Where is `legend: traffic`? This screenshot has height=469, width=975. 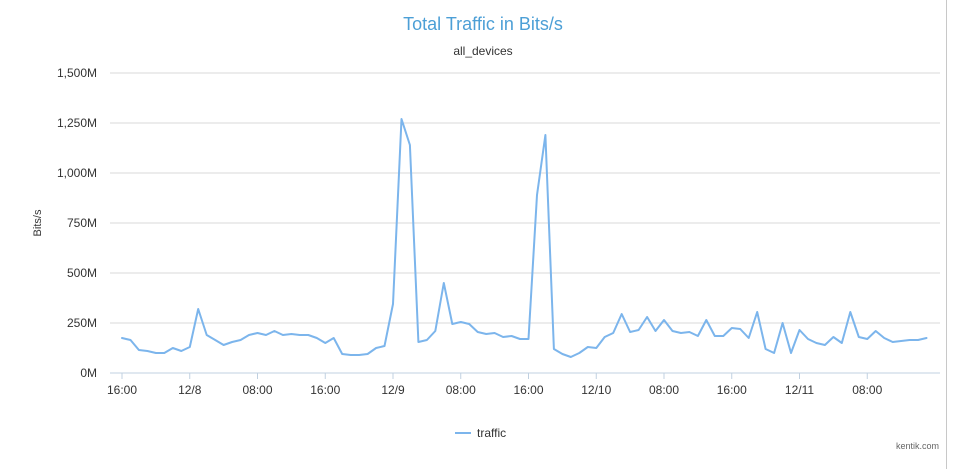
legend: traffic is located at coordinates (480, 433).